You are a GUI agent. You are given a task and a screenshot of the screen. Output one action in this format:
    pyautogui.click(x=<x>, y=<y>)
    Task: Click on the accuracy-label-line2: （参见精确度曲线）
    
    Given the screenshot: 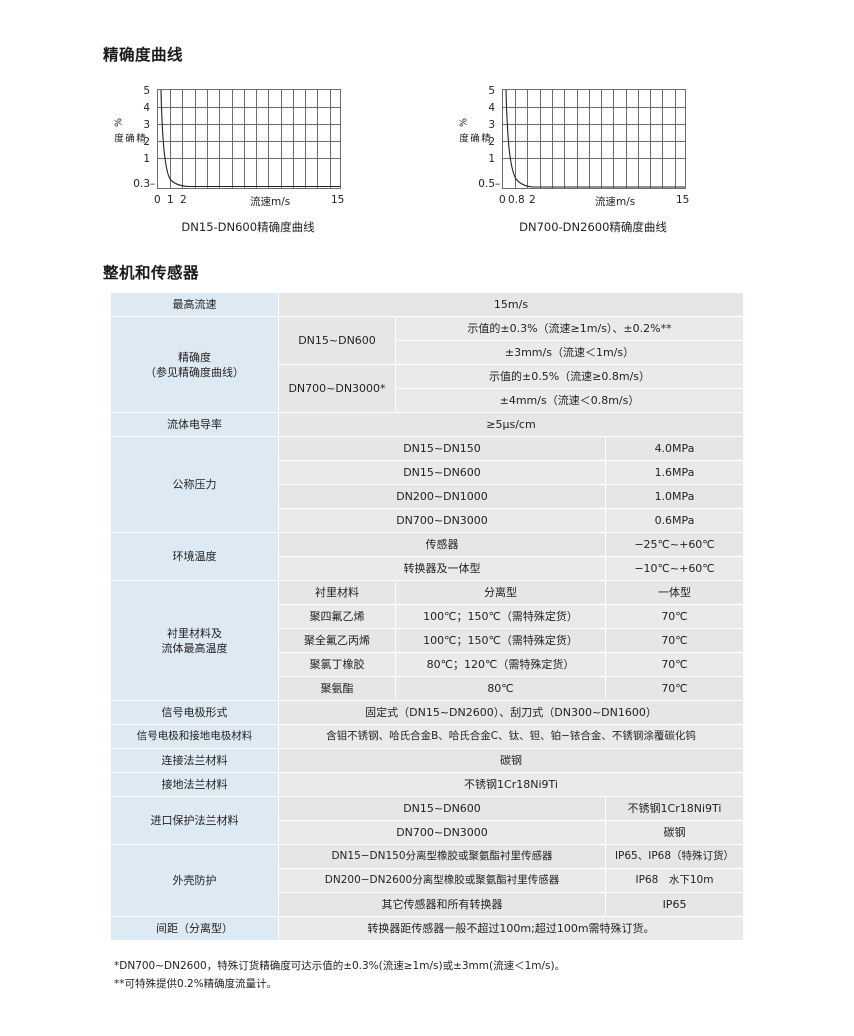 What is the action you would take?
    pyautogui.click(x=194, y=372)
    